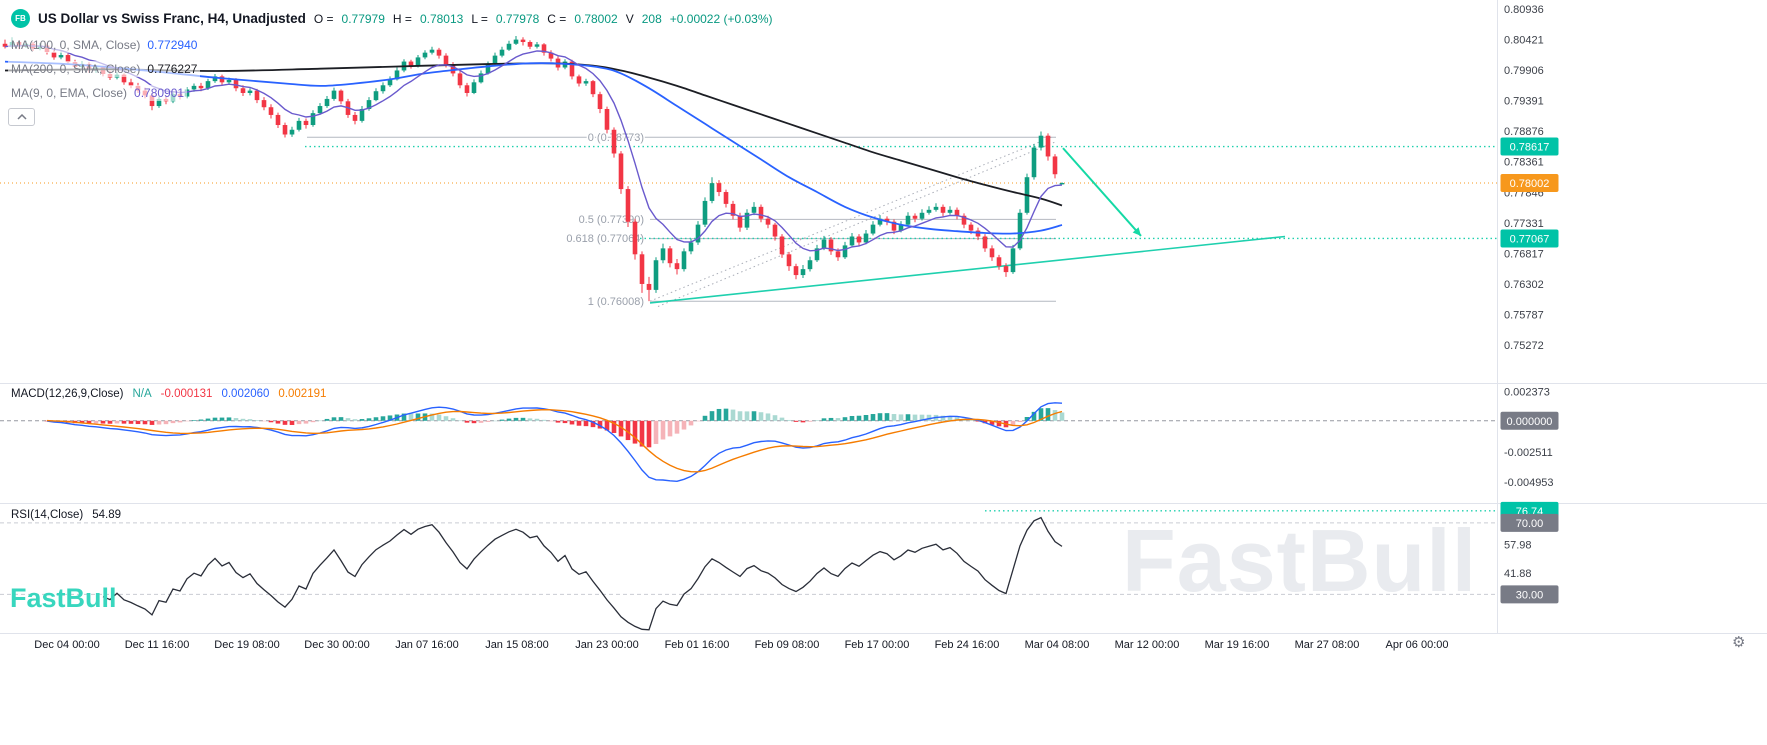 The height and width of the screenshot is (745, 1767). Describe the element at coordinates (67, 394) in the screenshot. I see `macd-label: MACD(12,26,9,Close)` at that location.